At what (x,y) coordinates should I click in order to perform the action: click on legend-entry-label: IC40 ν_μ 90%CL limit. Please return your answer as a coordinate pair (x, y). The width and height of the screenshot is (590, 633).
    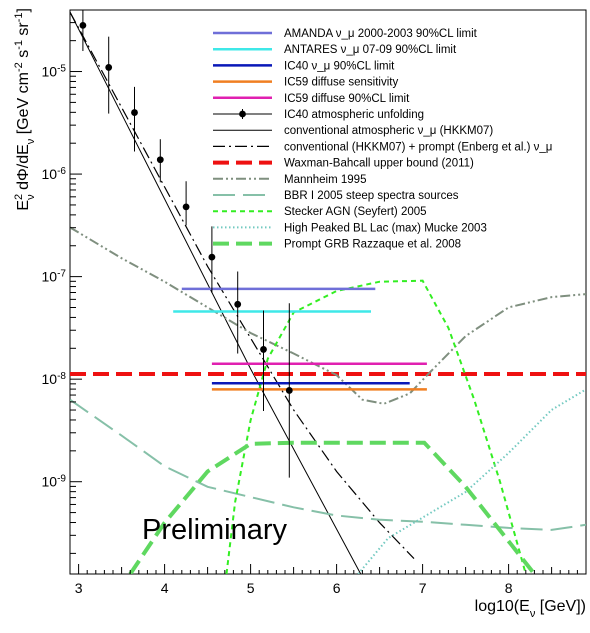
    Looking at the image, I should click on (339, 66).